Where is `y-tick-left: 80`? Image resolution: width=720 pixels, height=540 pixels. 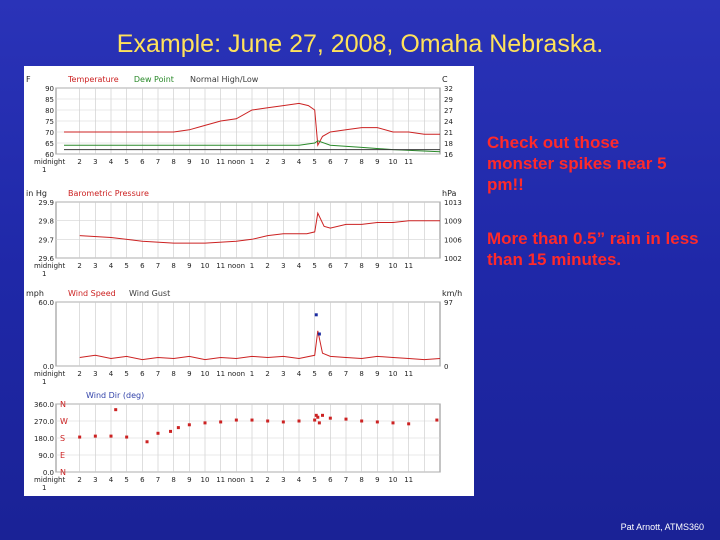
y-tick-left: 80 is located at coordinates (49, 111).